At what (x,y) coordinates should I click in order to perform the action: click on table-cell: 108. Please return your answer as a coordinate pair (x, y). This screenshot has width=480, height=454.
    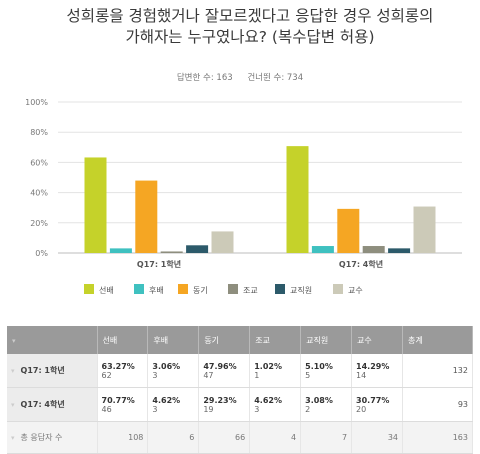
    Looking at the image, I should click on (122, 438).